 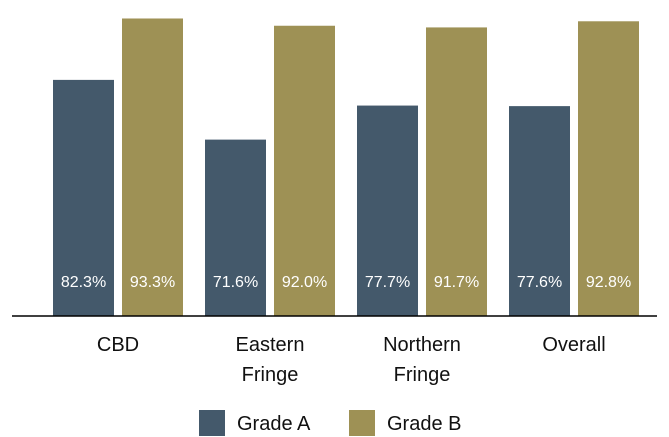 I want to click on legend: Grade A Grade B, so click(x=330, y=423).